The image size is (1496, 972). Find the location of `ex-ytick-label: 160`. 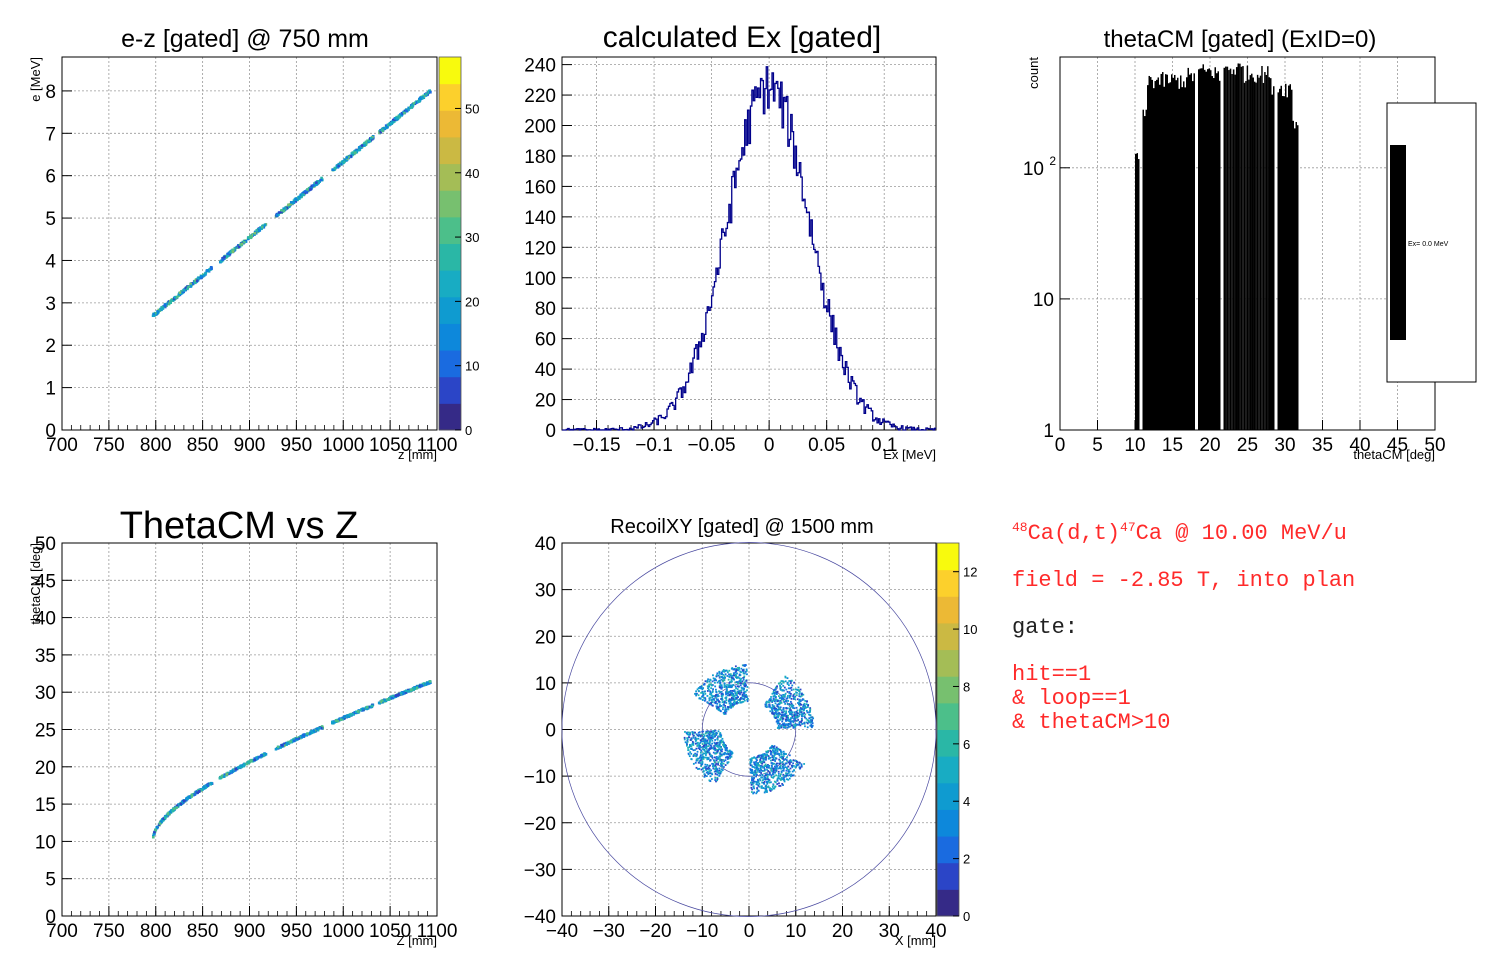

ex-ytick-label: 160 is located at coordinates (540, 187).